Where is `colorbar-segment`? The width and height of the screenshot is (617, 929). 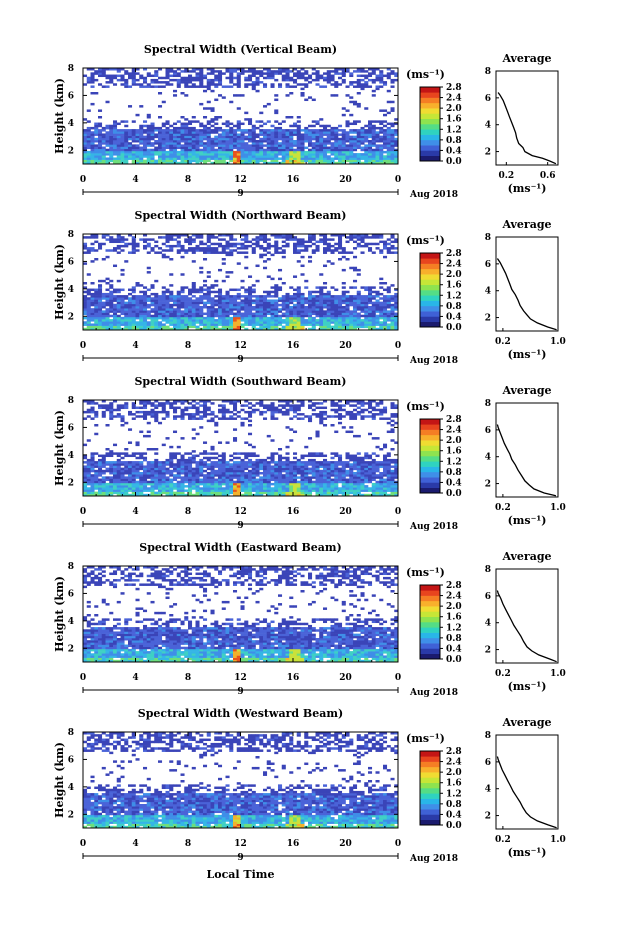 colorbar-segment is located at coordinates (430, 111).